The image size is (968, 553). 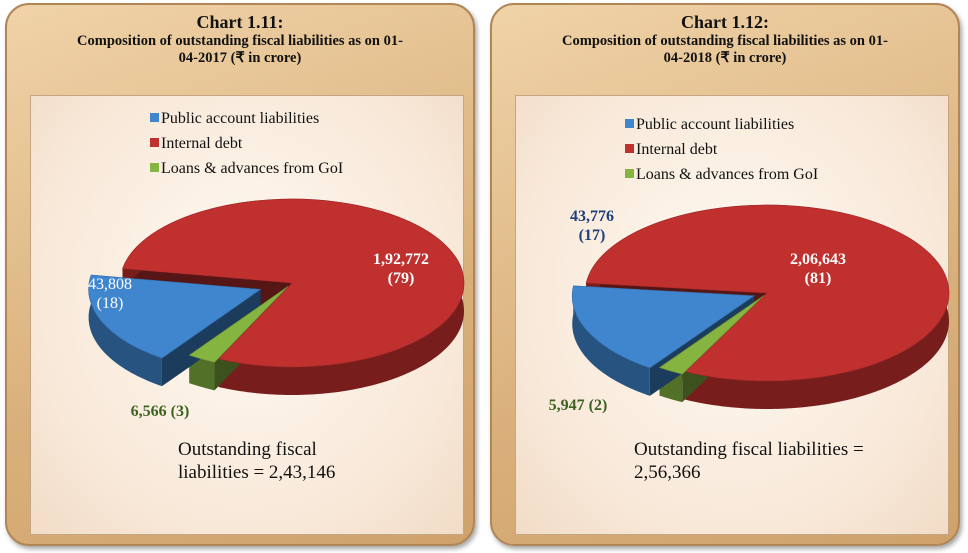 What do you see at coordinates (598, 405) in the screenshot?
I see `percent-label: (2)` at bounding box center [598, 405].